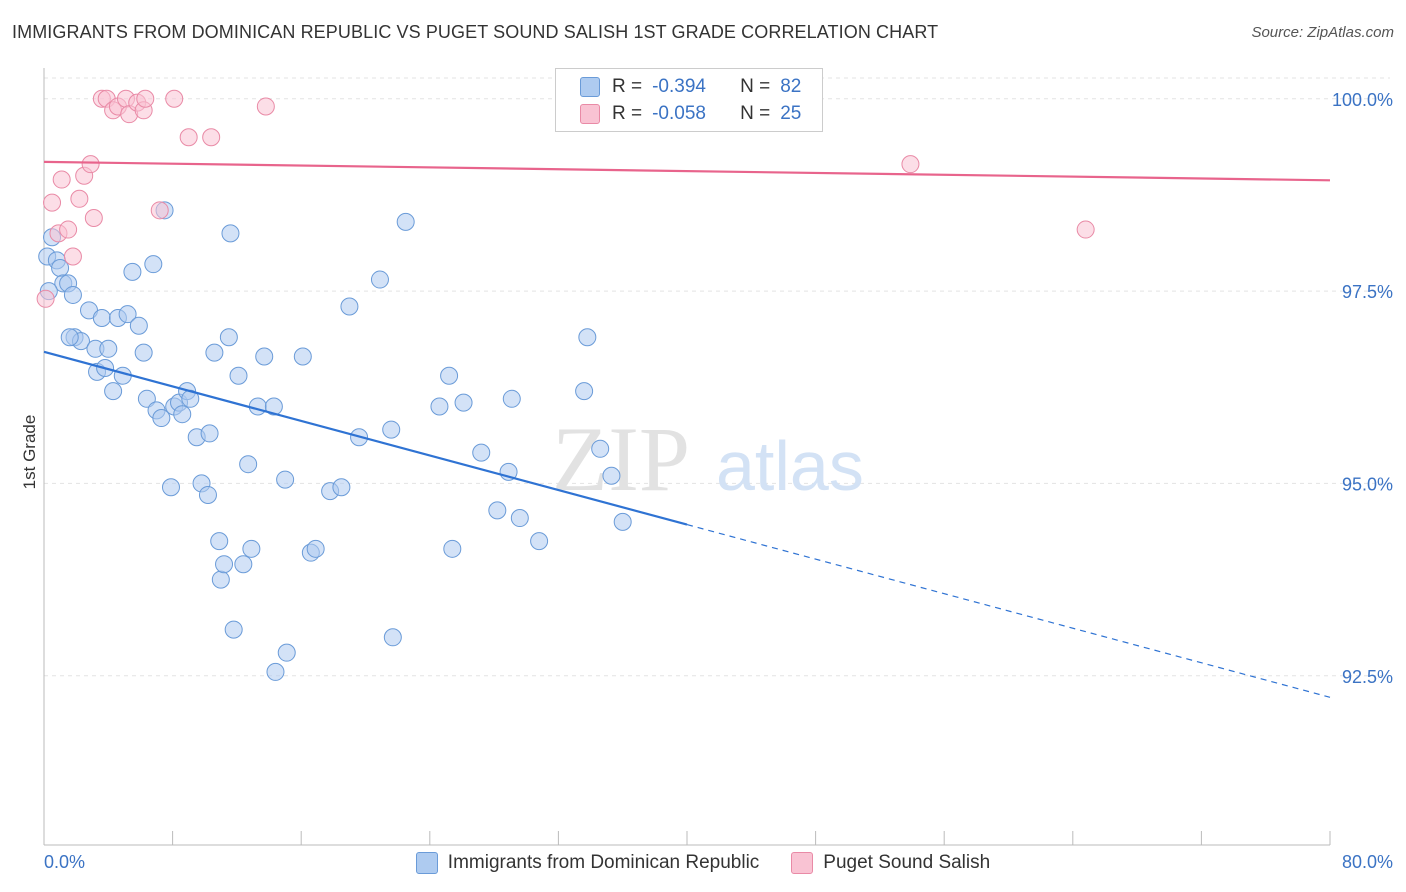 The image size is (1406, 892). Describe the element at coordinates (1367, 484) in the screenshot. I see `y-tick-label: 95.0%` at that location.